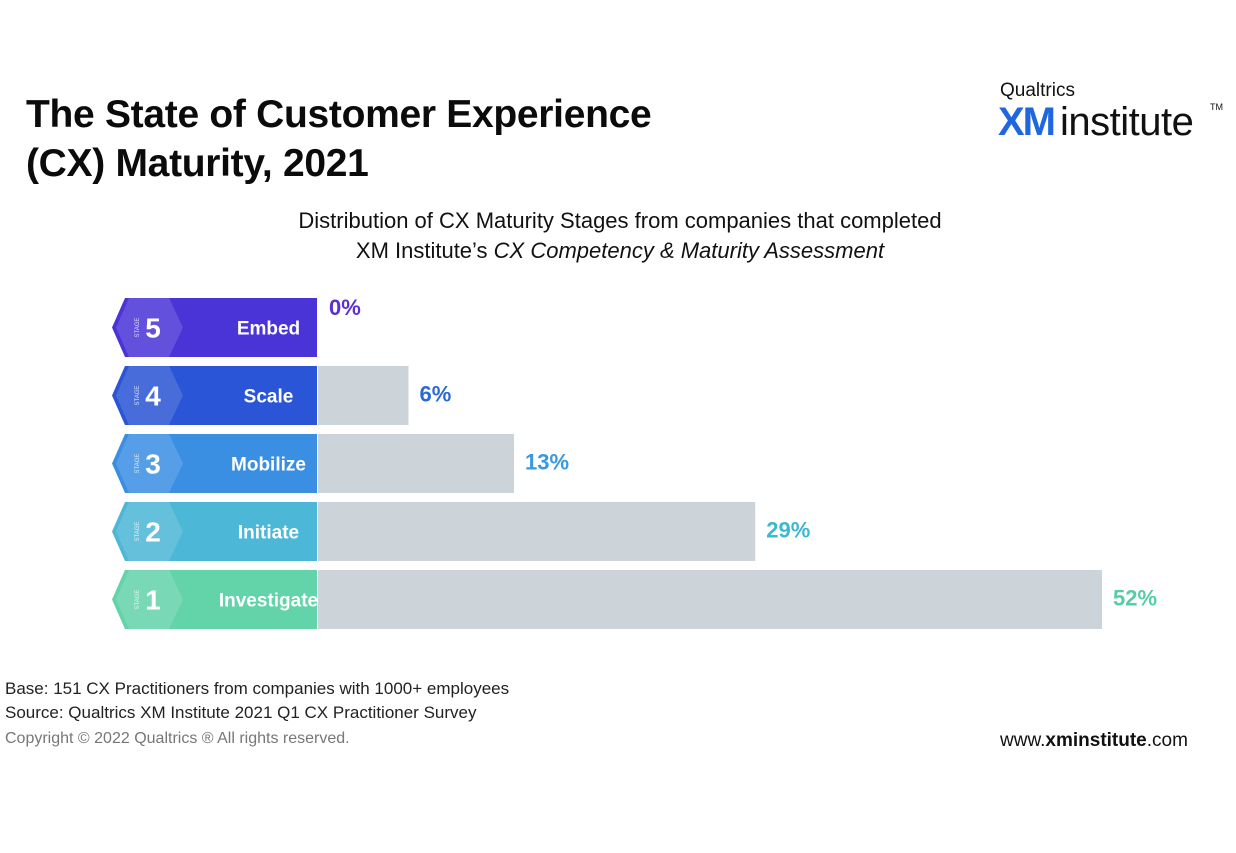 The image size is (1236, 853). I want to click on stage-tag-initiate: STAGE, so click(138, 532).